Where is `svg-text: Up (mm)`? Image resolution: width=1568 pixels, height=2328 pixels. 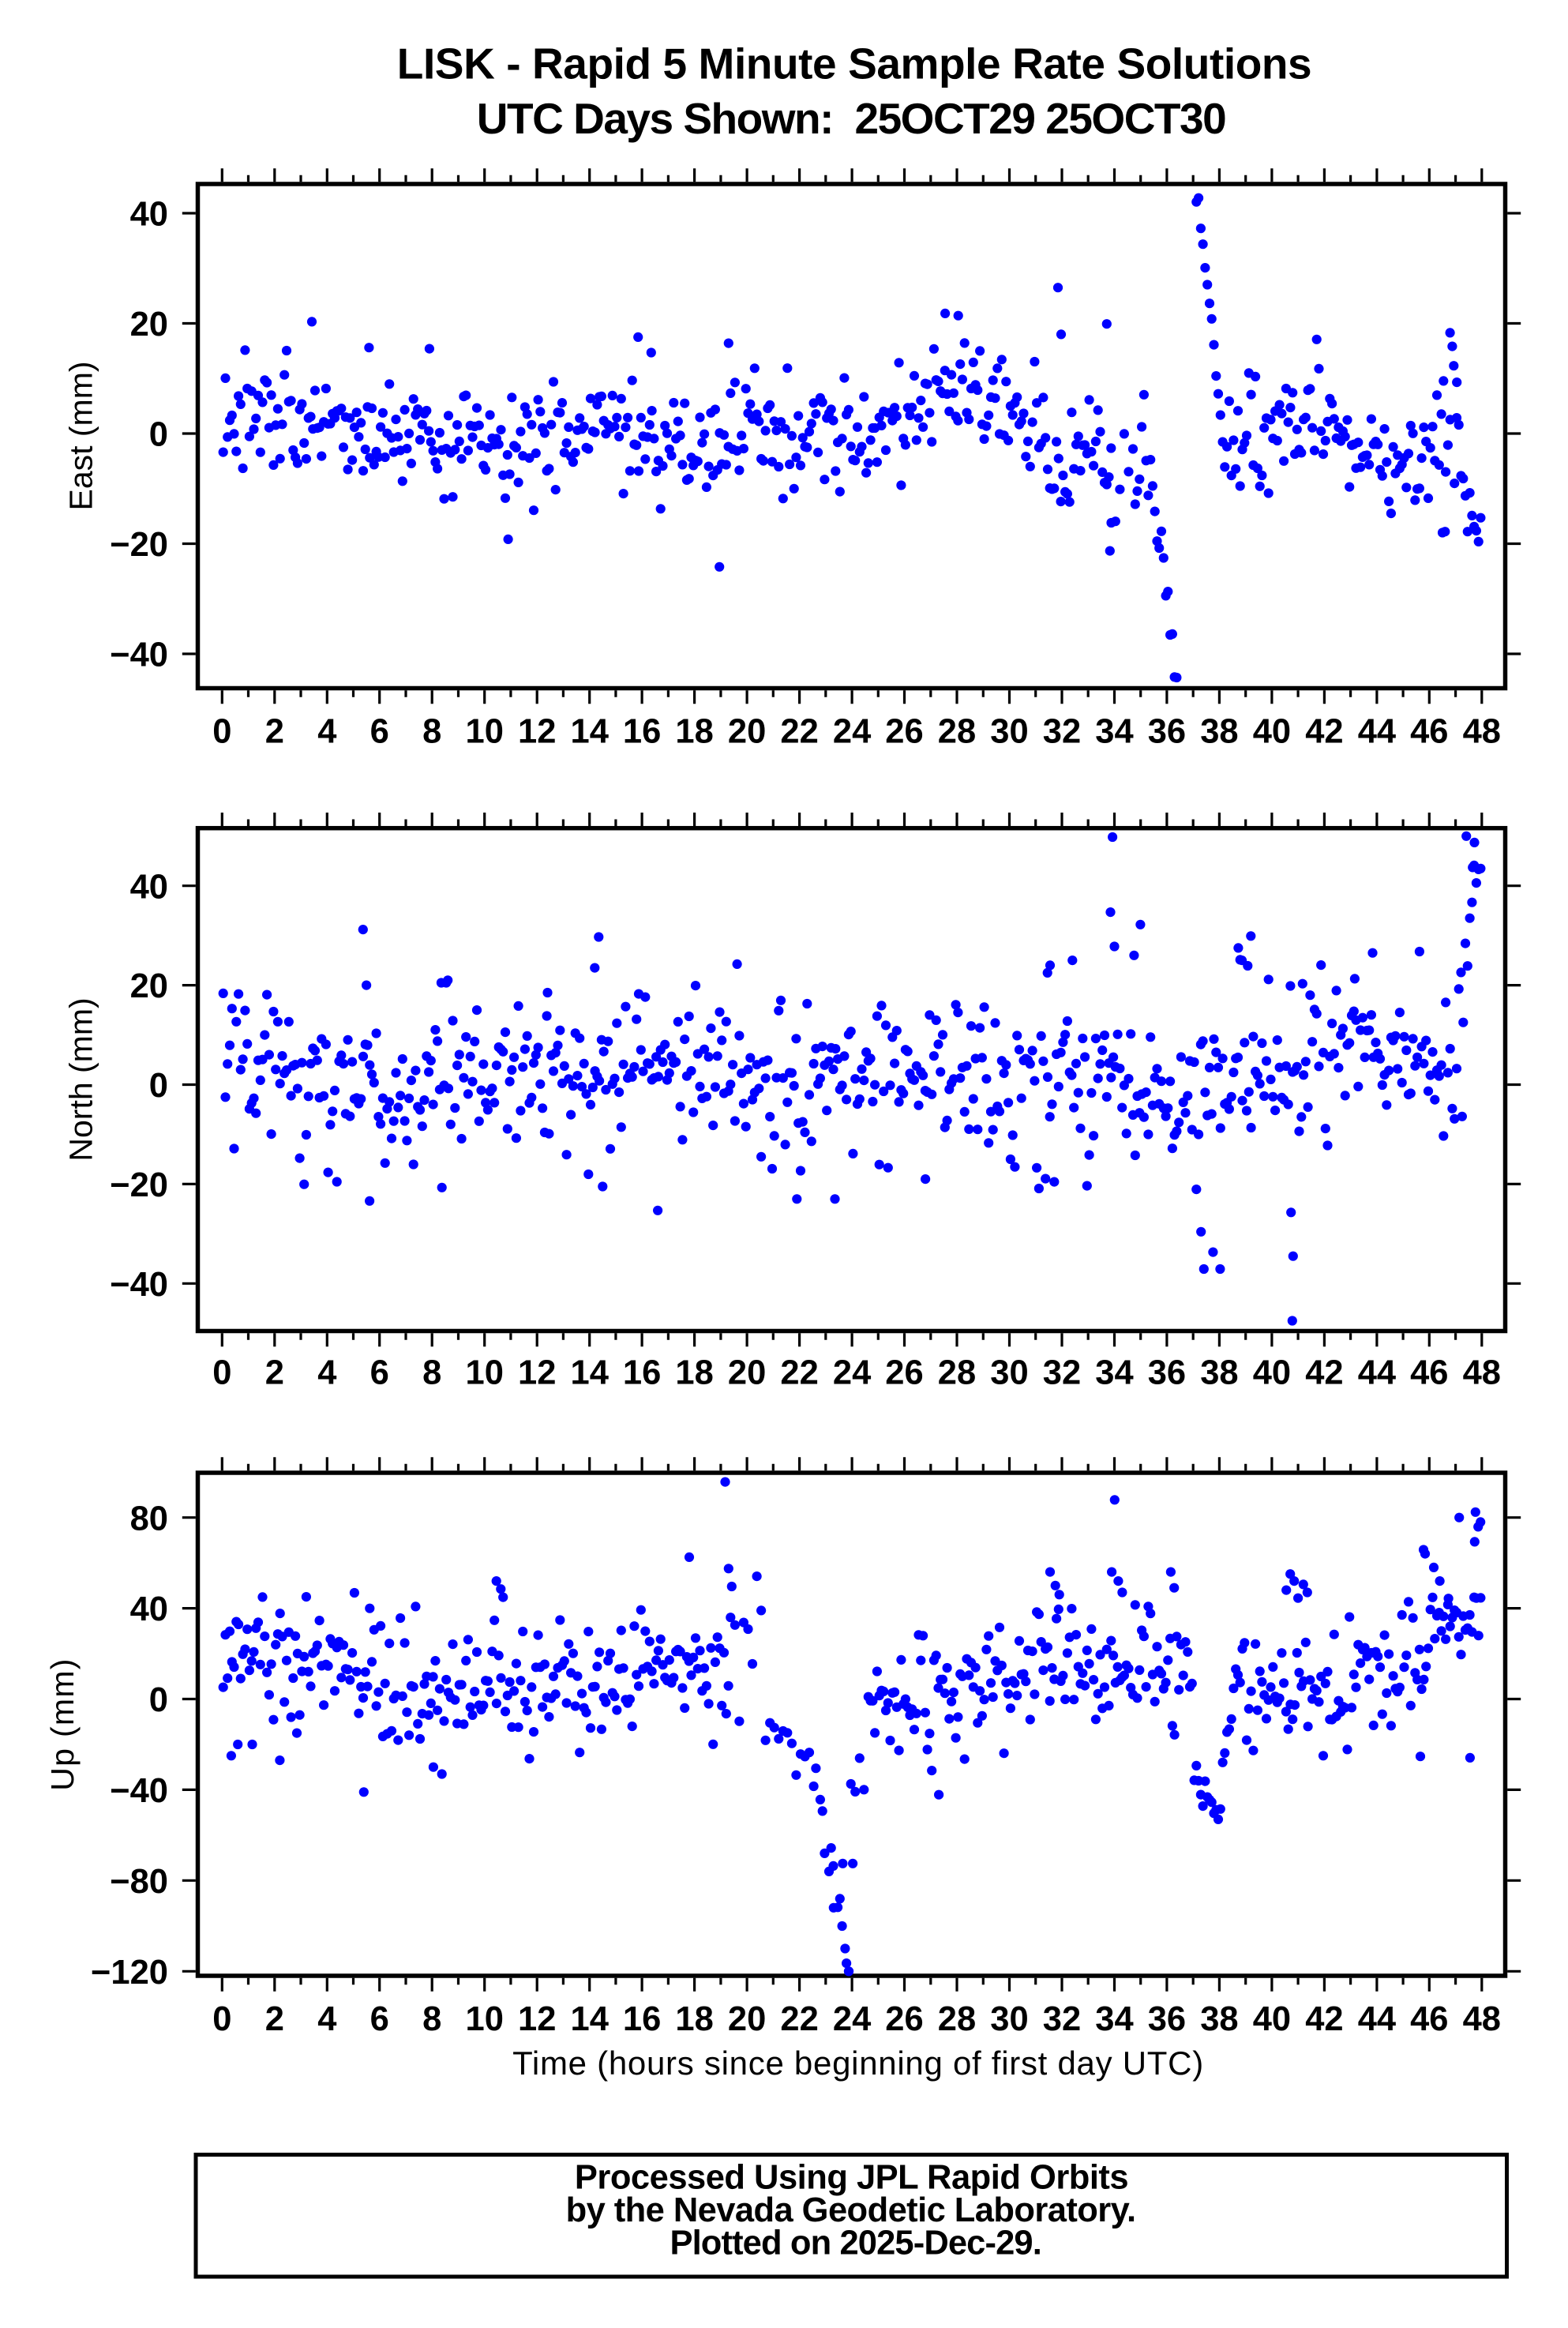
svg-text: Up (mm) is located at coordinates (62, 1724).